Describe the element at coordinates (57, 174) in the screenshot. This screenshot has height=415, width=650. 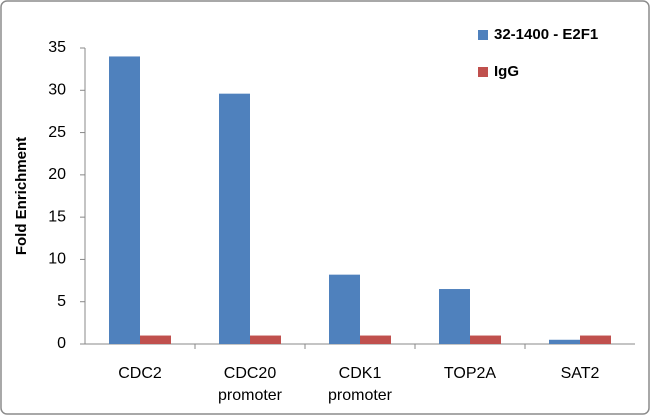
I see `y-tick-label: 20` at that location.